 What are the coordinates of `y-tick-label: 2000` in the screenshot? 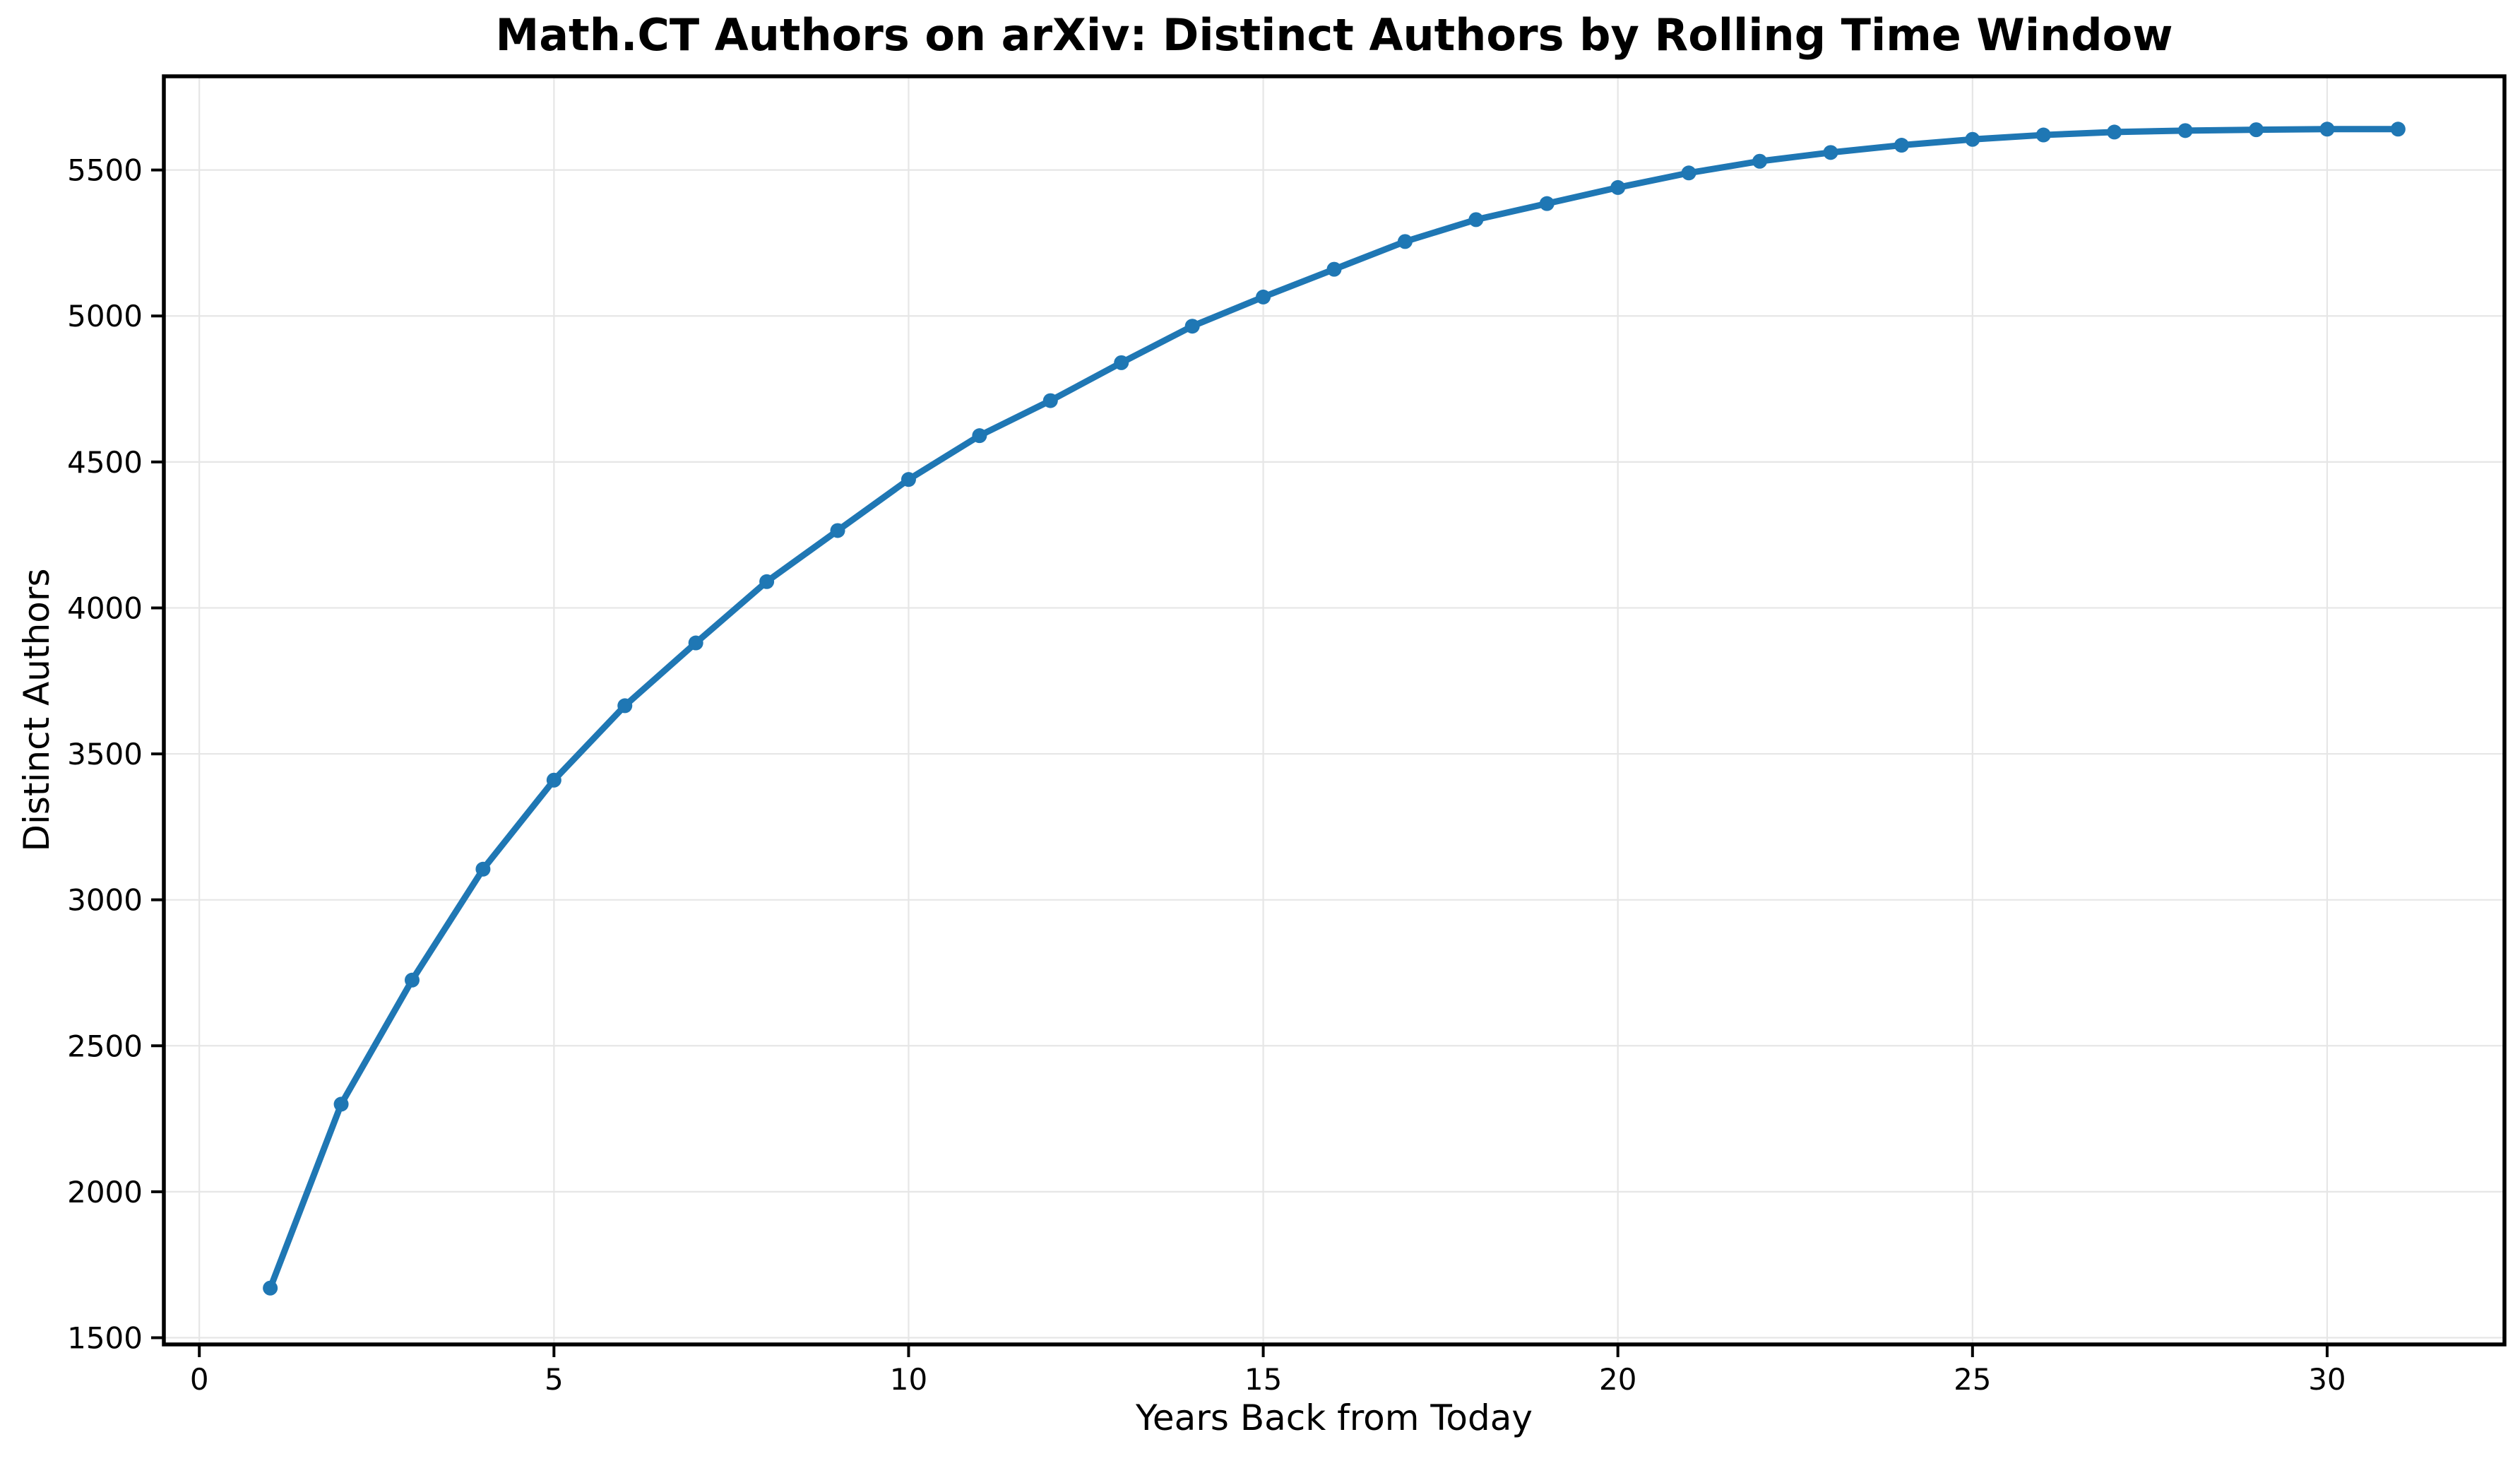 It's located at (105, 1192).